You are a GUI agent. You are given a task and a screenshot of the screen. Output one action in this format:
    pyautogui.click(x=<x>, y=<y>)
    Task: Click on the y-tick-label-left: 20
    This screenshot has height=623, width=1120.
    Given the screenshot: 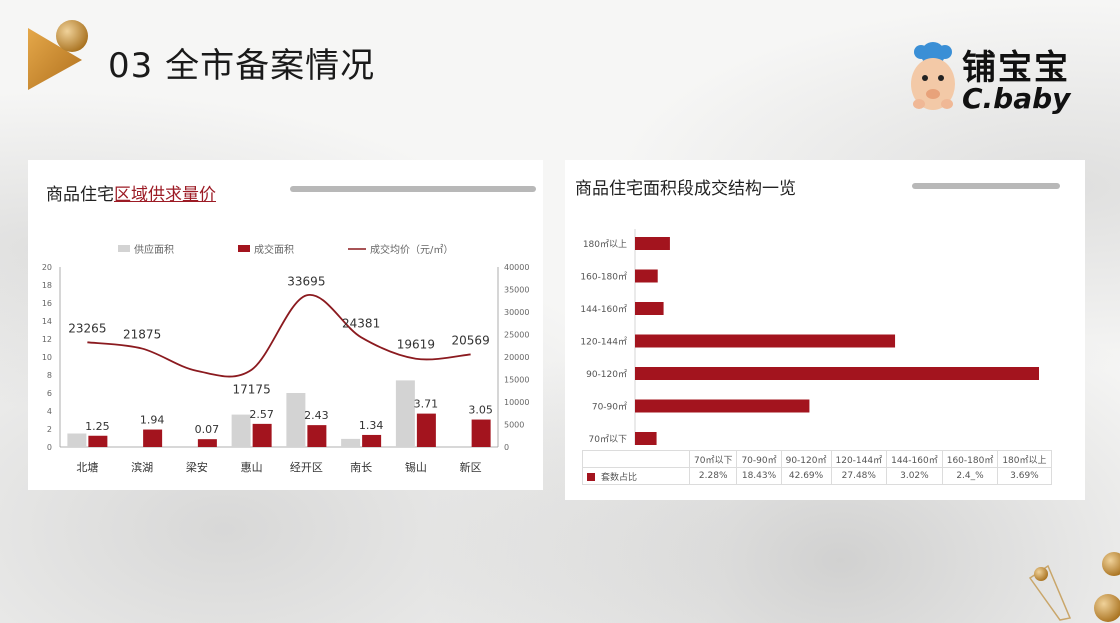 What is the action you would take?
    pyautogui.click(x=47, y=267)
    